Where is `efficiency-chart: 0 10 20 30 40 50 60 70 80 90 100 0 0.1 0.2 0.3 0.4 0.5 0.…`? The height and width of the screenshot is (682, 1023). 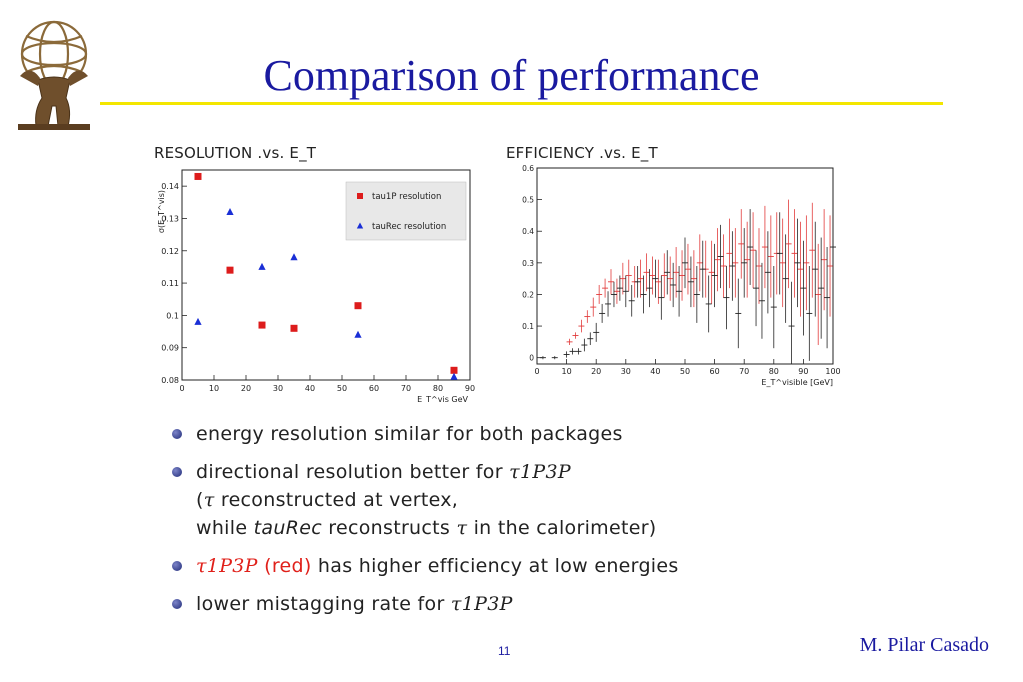
efficiency-chart: 0 10 20 30 40 50 60 70 80 90 100 0 0.1 0.2 0.3 0.4 0.5 0.… is located at coordinates (681, 275).